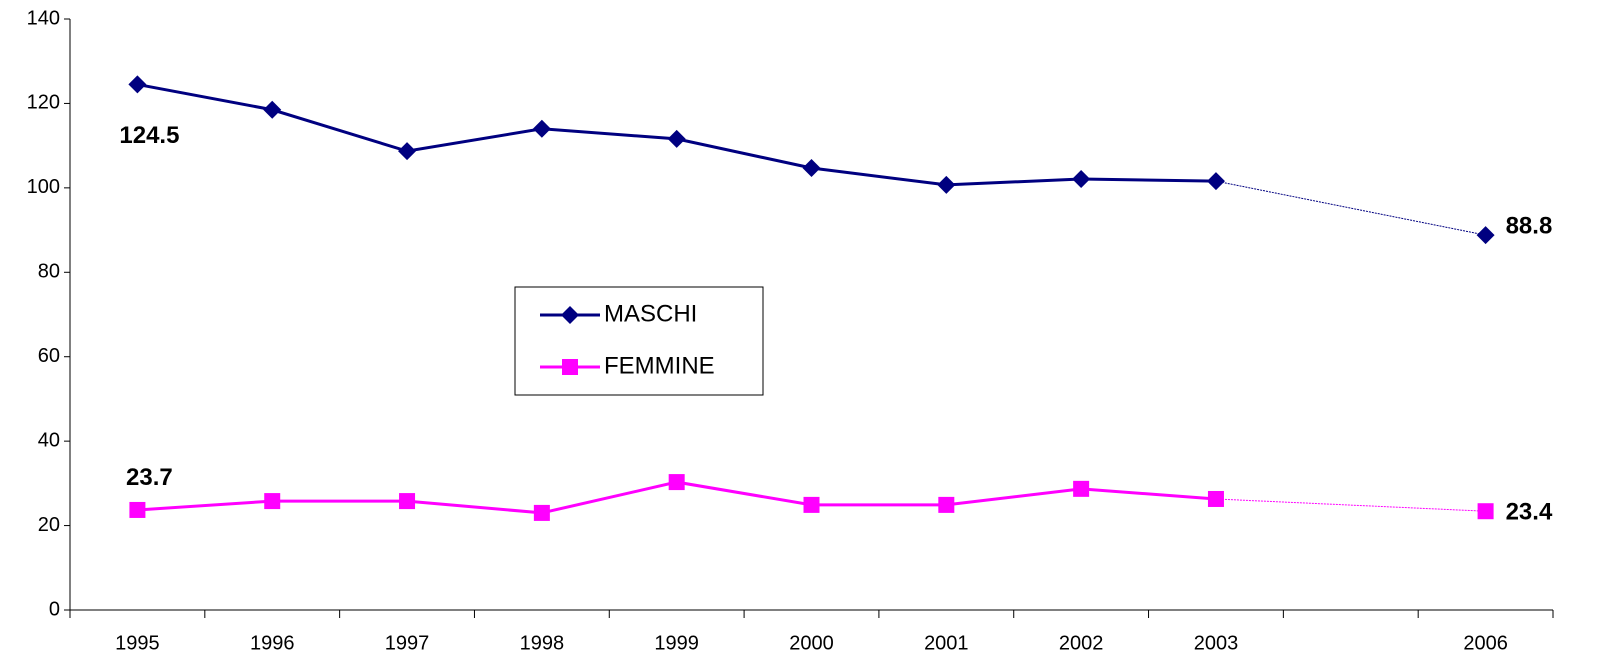  I want to click on data-label: 124.5, so click(149, 135).